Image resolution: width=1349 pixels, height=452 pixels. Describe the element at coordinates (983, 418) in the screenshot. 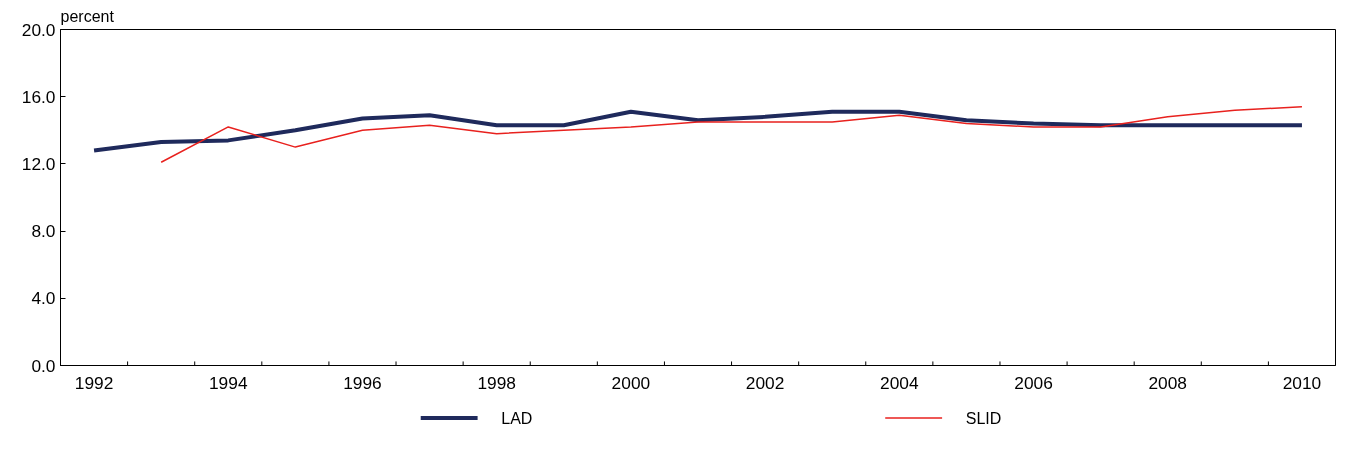

I see `legend-label: SLID` at that location.